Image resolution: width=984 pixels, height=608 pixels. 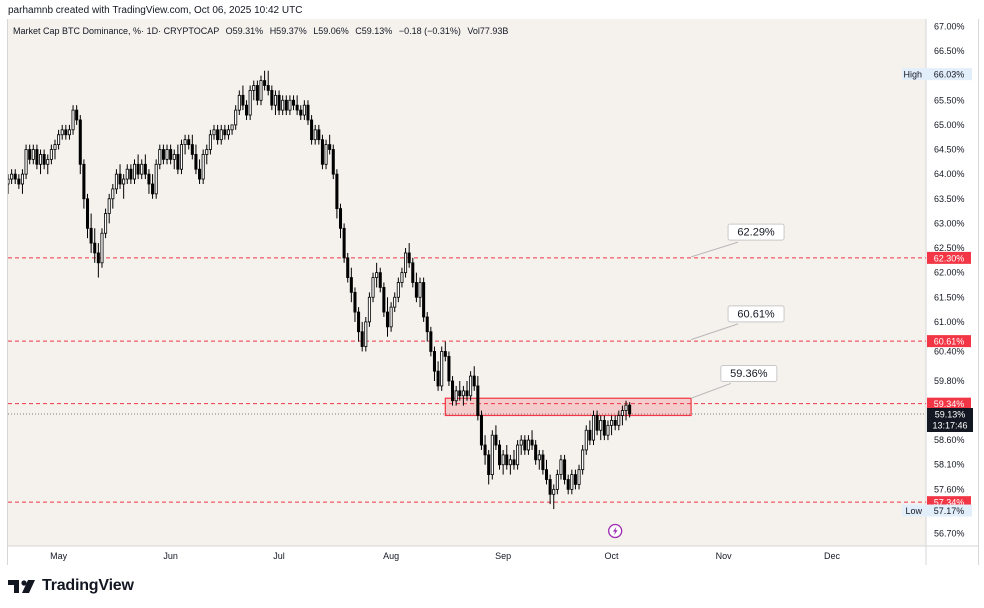 What do you see at coordinates (71, 586) in the screenshot?
I see `tradingview-logo: TradingView` at bounding box center [71, 586].